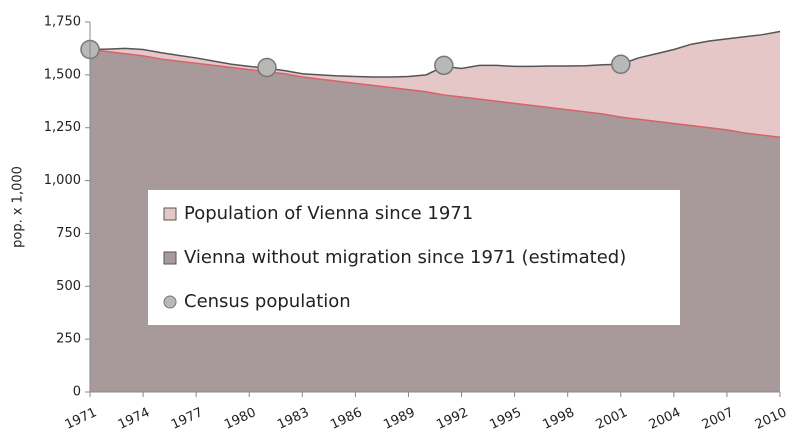 The height and width of the screenshot is (439, 787). What do you see at coordinates (62, 74) in the screenshot?
I see `y-tick-label: 1,500` at bounding box center [62, 74].